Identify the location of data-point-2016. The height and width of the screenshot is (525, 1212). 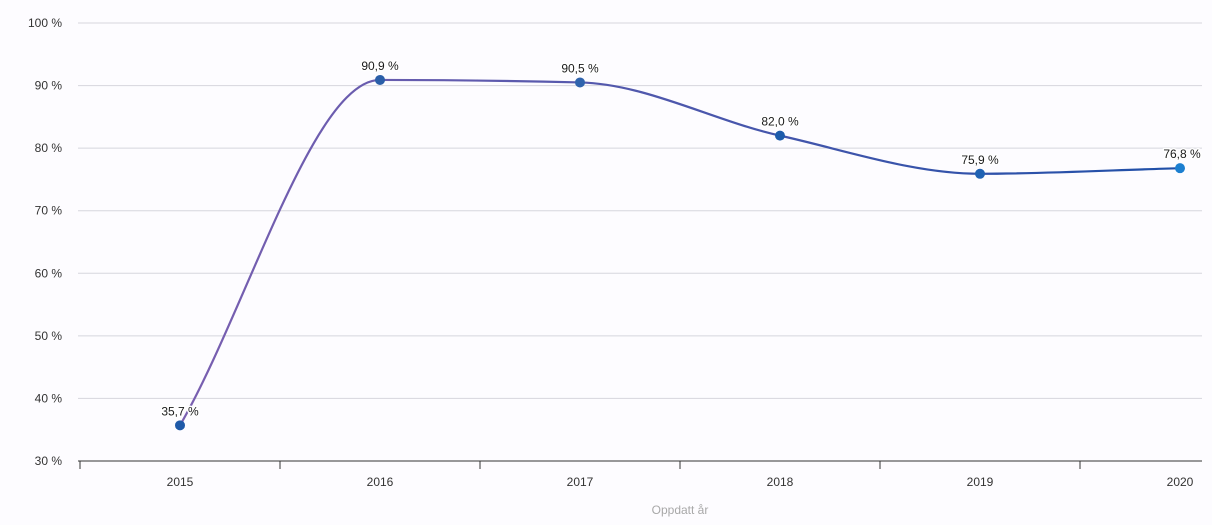
(380, 79).